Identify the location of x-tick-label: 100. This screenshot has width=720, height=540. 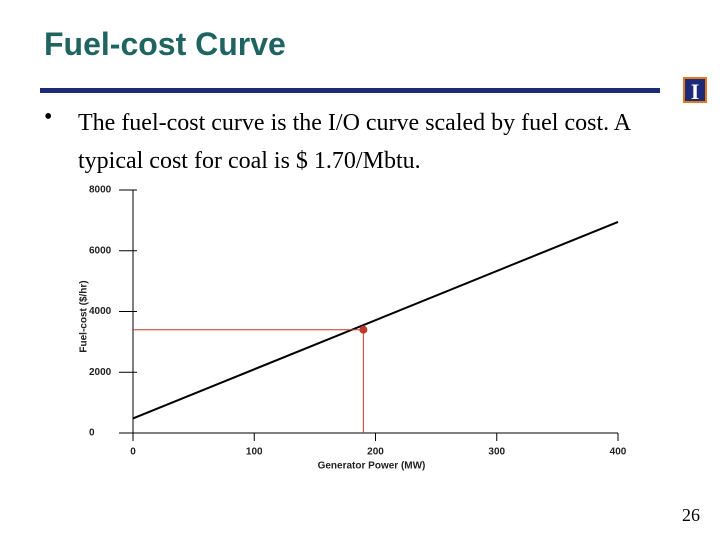
(254, 452).